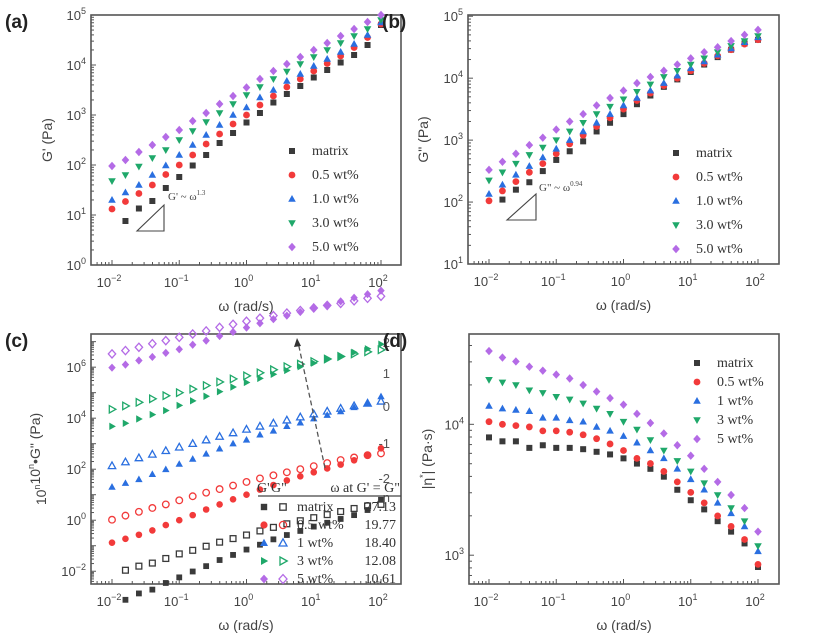  Describe the element at coordinates (265, 561) in the screenshot. I see `legend-marker-filled` at that location.